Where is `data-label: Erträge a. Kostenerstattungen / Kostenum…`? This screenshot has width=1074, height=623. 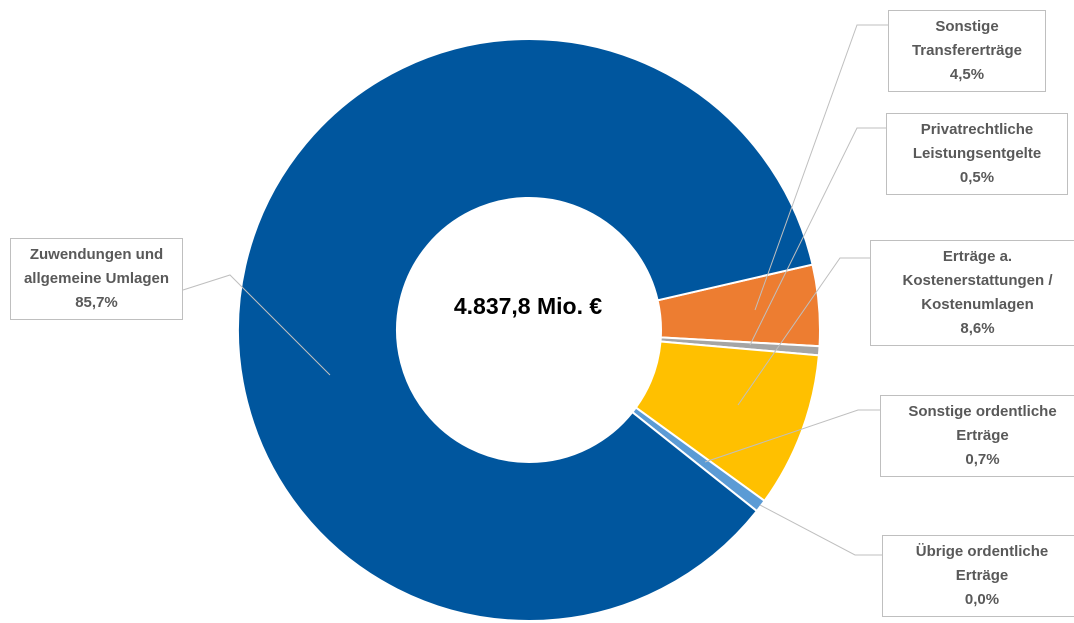
data-label: Erträge a. Kostenerstattungen / Kostenum… is located at coordinates (972, 293).